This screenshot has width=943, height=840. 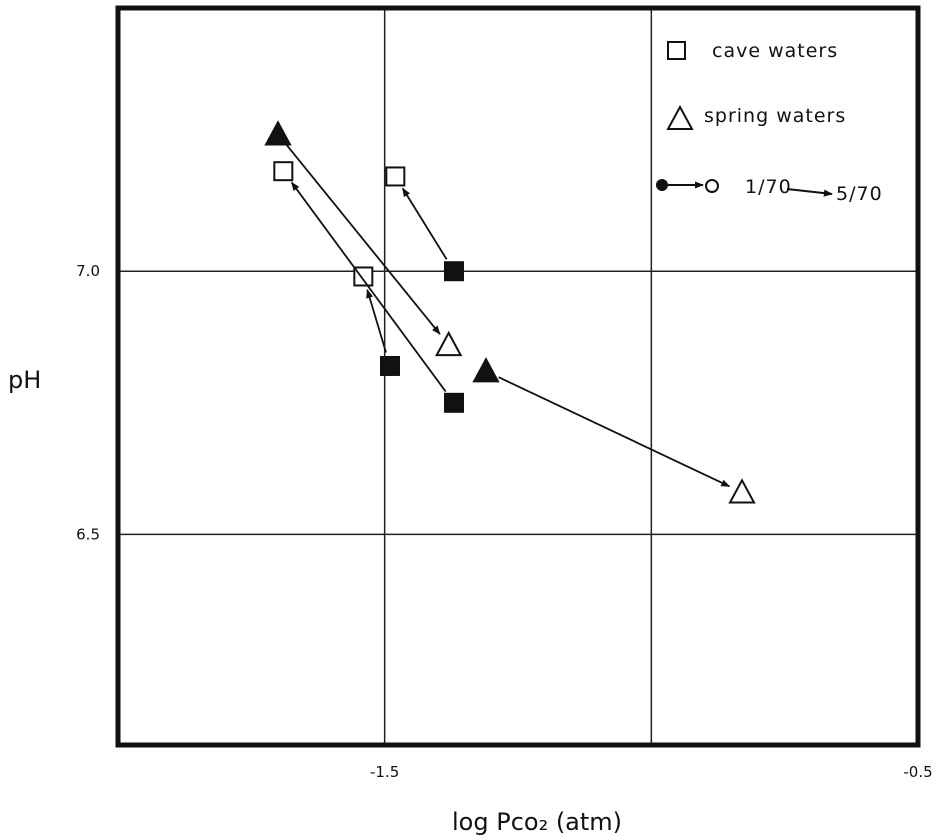 I want to click on cave-point-2-start, so click(x=454, y=402).